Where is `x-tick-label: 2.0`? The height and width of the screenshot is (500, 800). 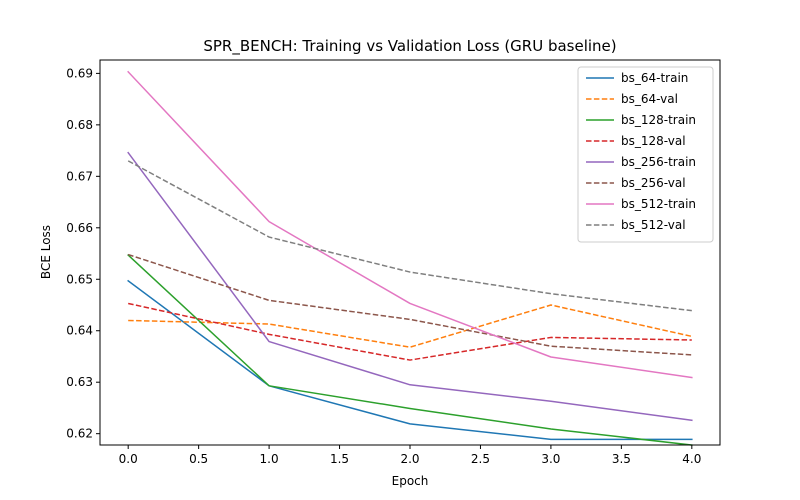
x-tick-label: 2.0 is located at coordinates (409, 459).